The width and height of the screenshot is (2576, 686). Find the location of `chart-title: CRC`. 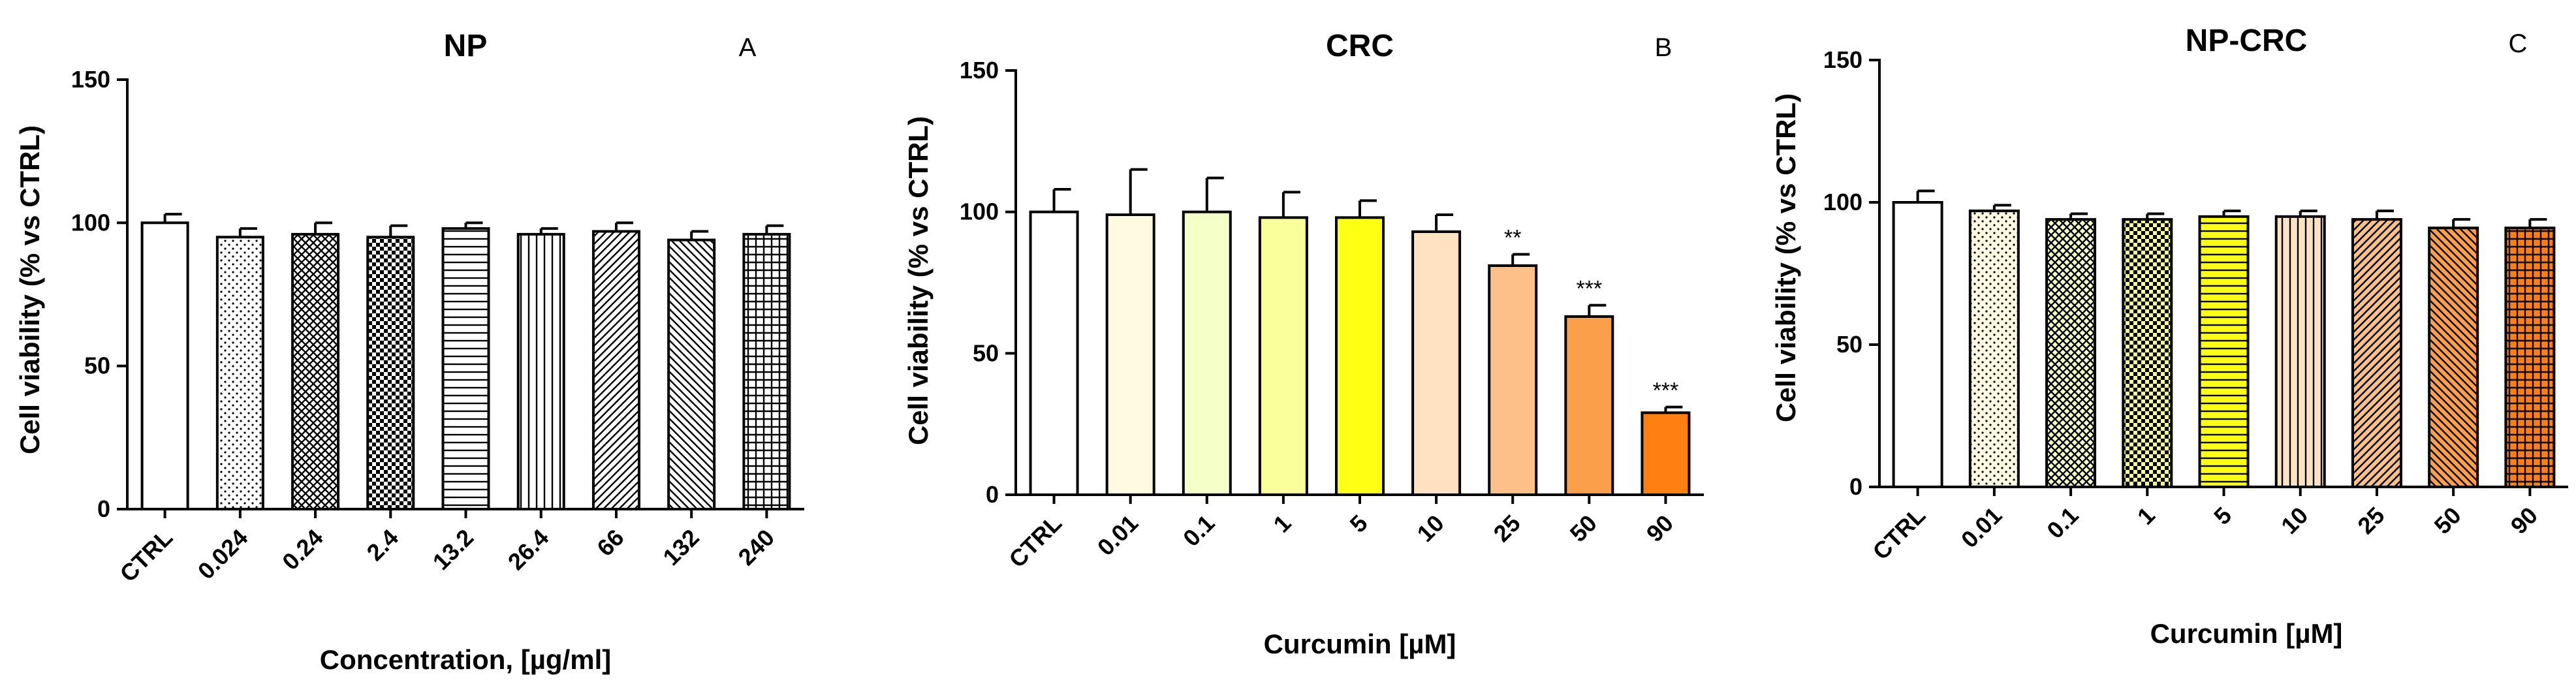

chart-title: CRC is located at coordinates (1360, 46).